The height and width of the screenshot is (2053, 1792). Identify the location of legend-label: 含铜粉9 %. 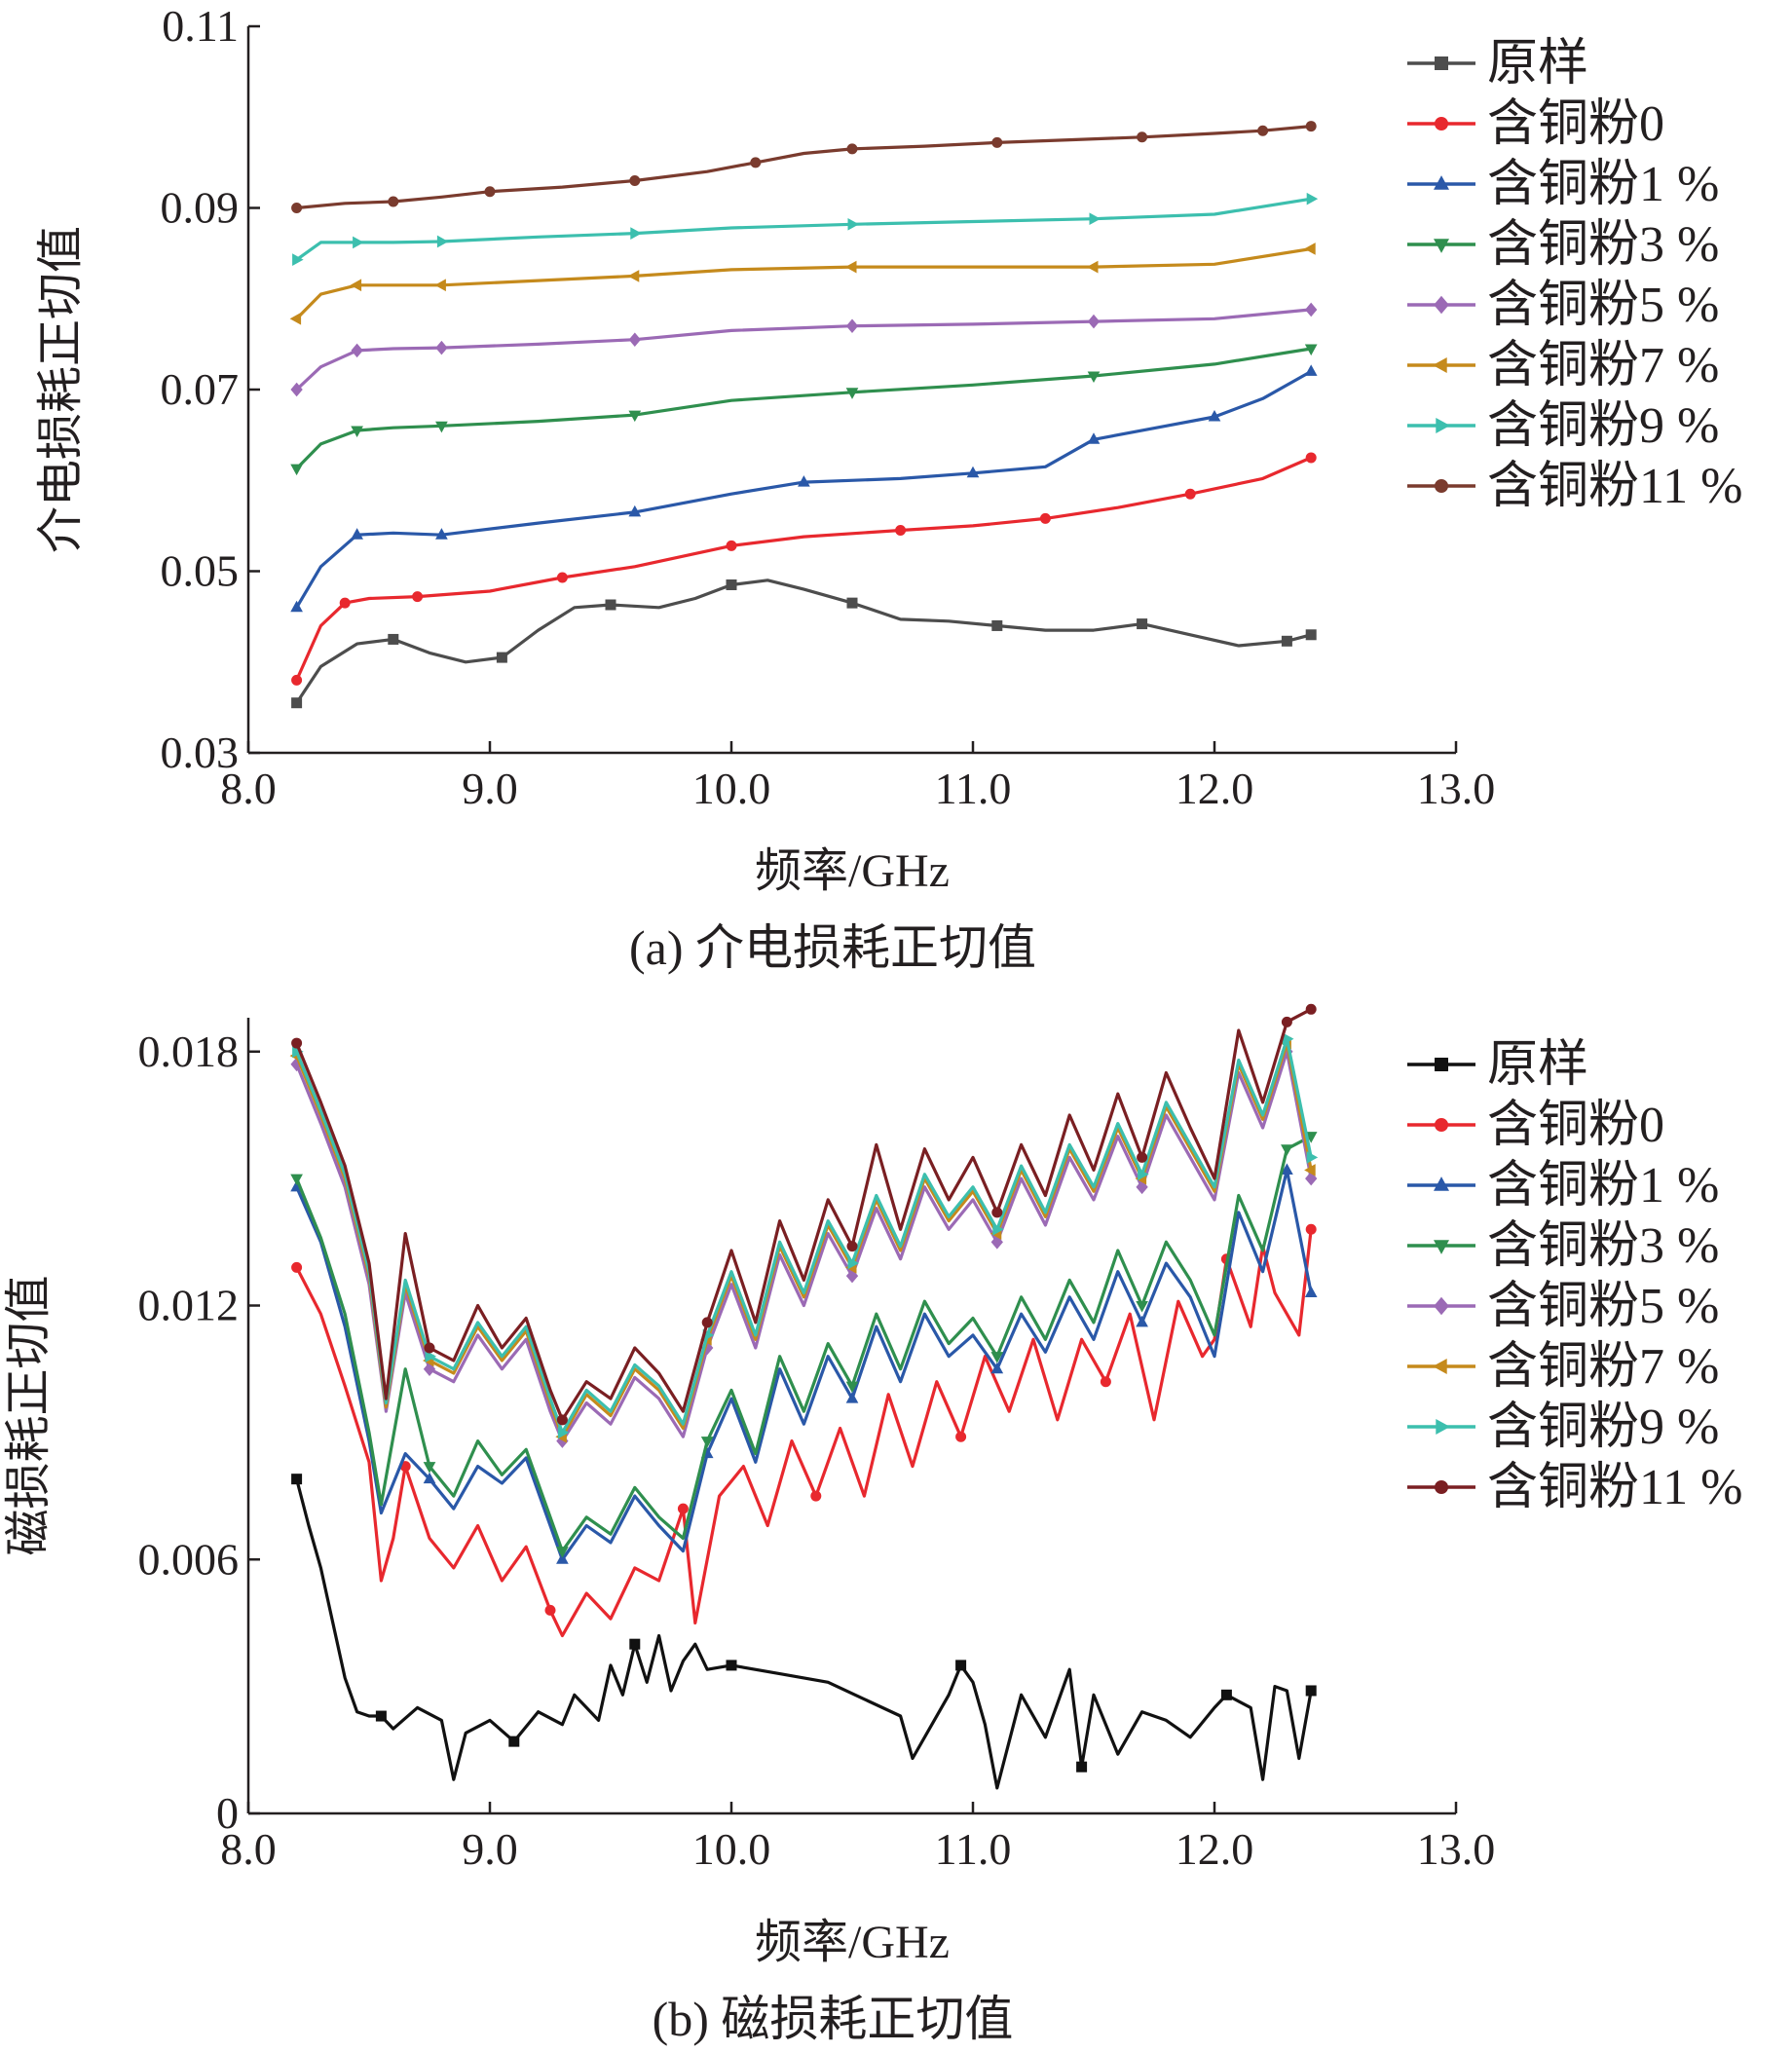
(1603, 426).